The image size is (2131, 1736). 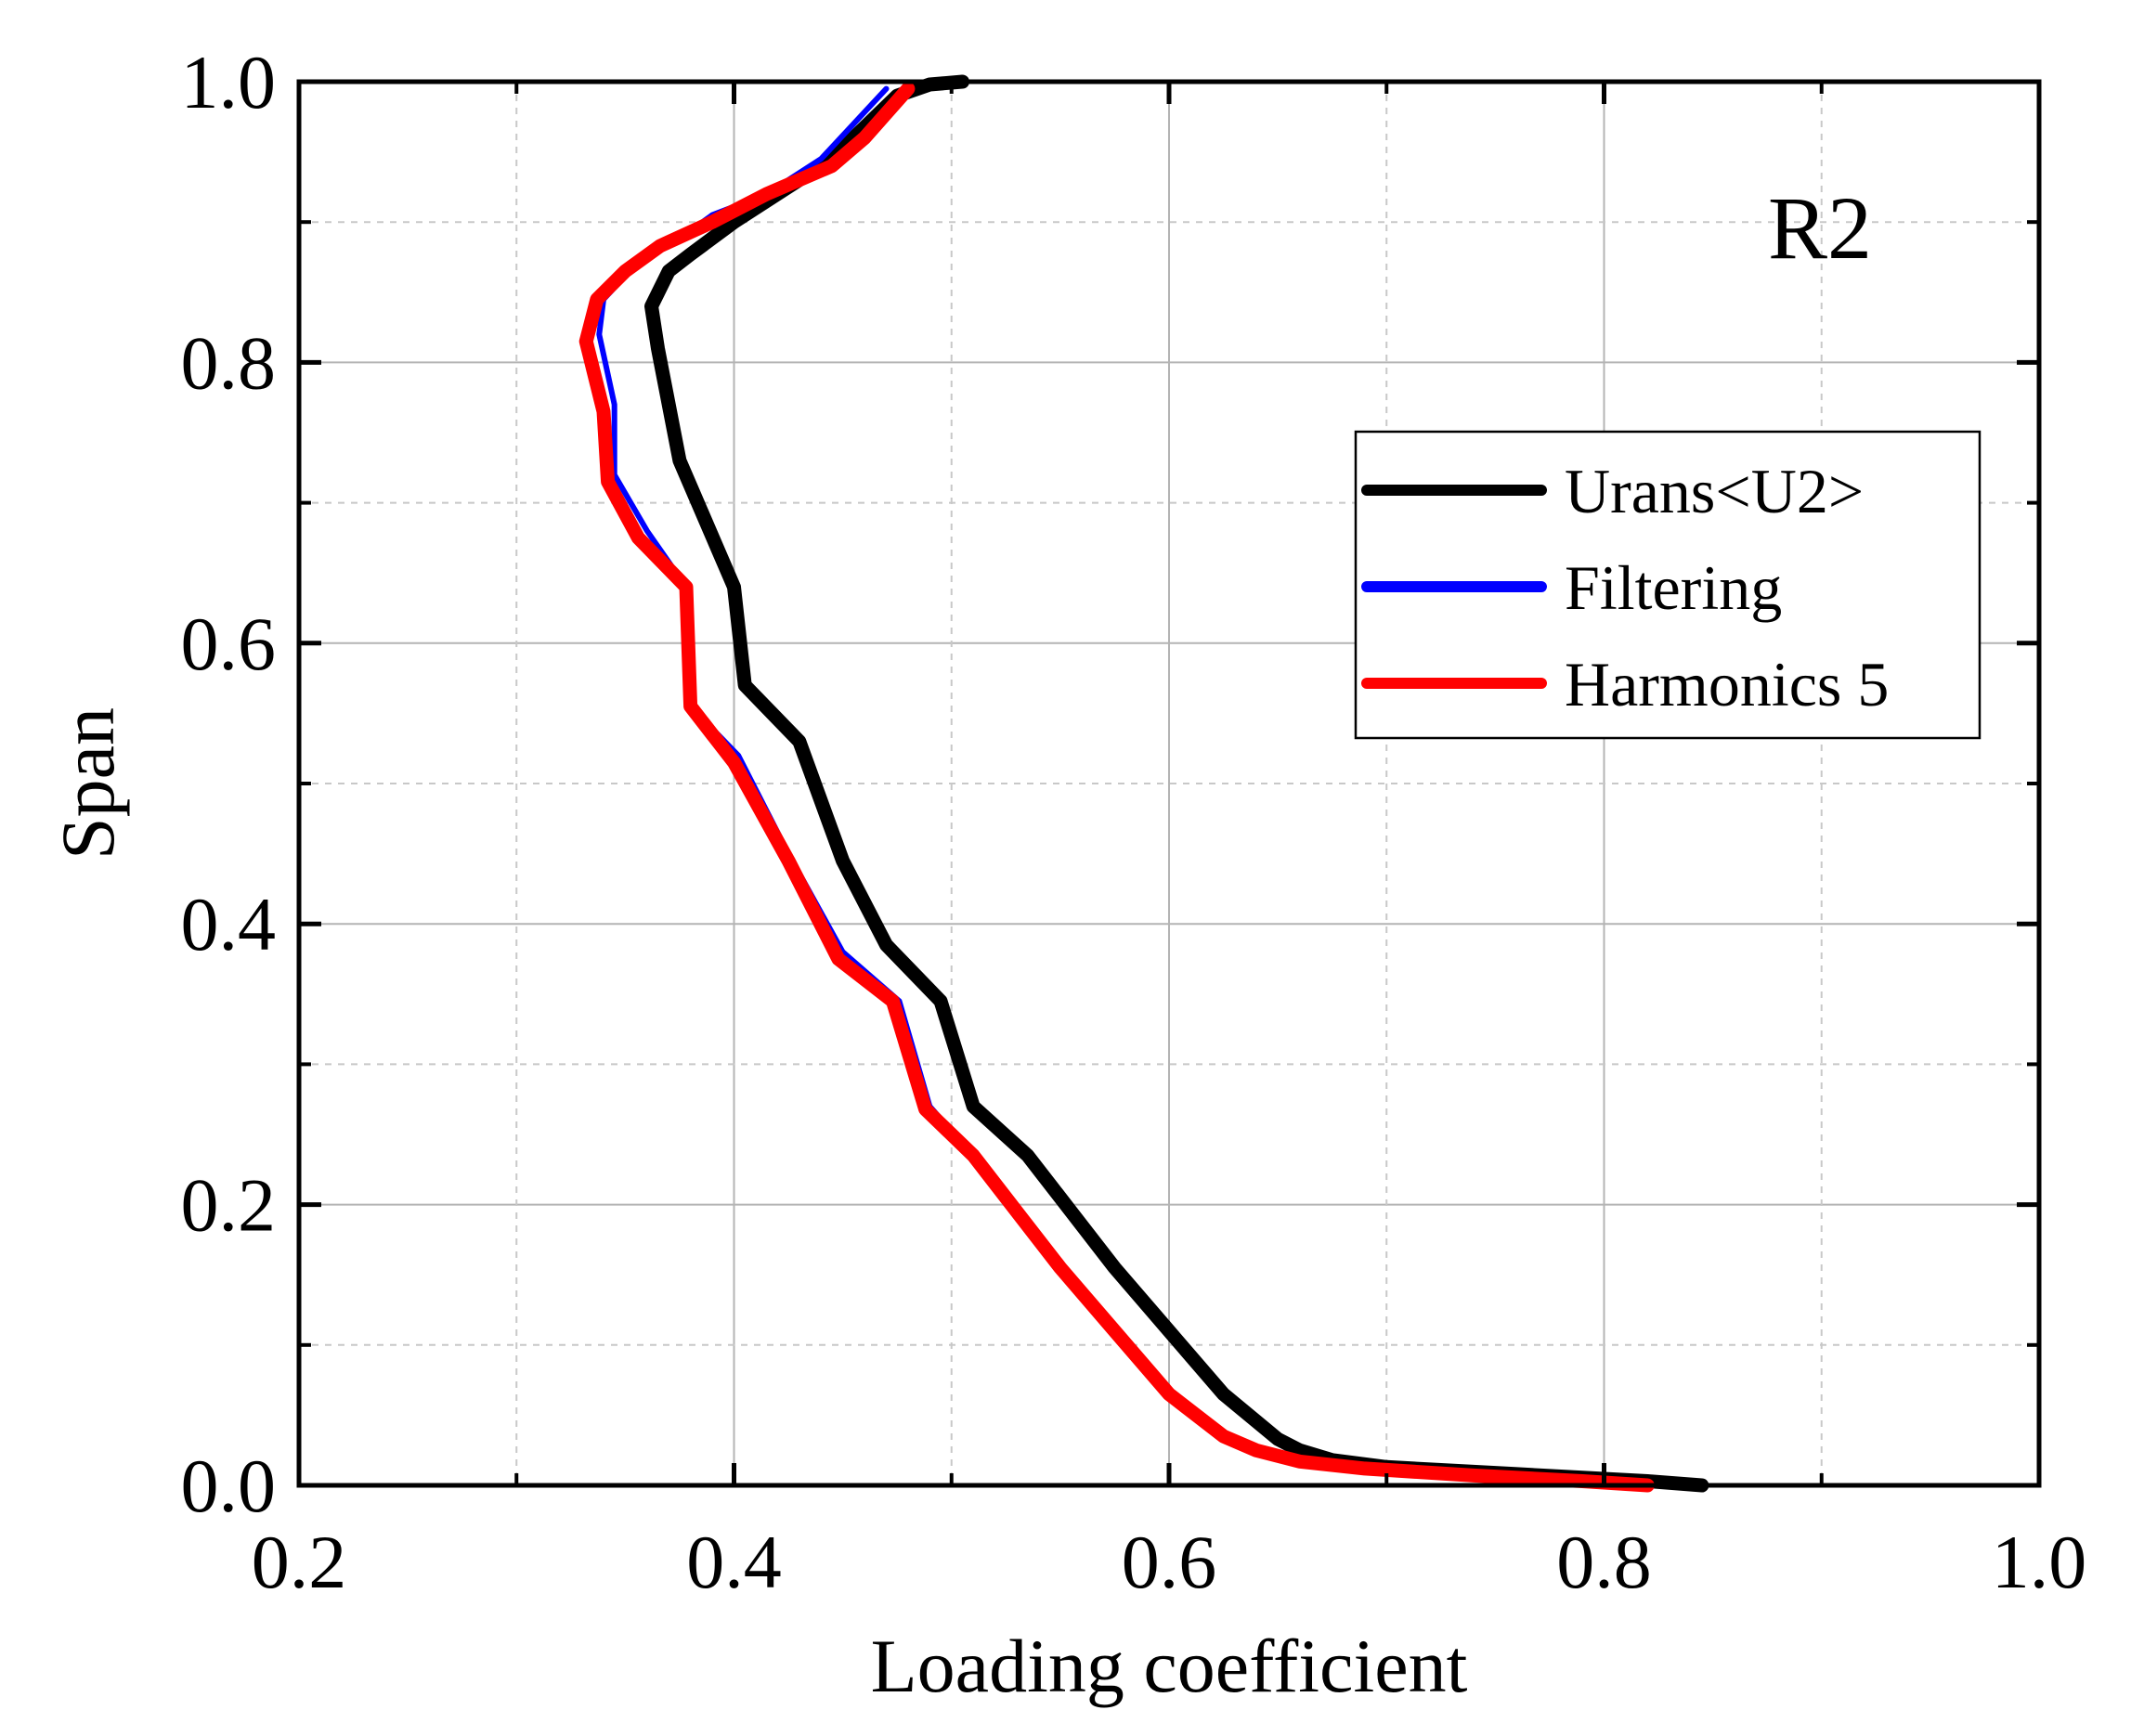 I want to click on y-tick-label: 0.6, so click(x=229, y=644).